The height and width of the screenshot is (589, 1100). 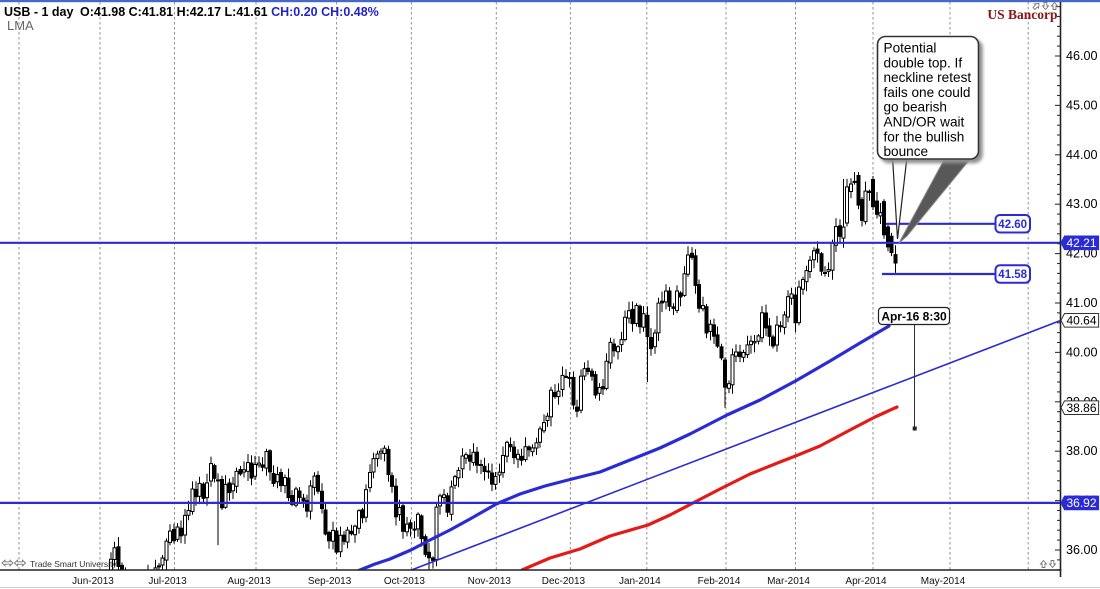 What do you see at coordinates (167, 581) in the screenshot?
I see `svg-text: Jul-2013` at bounding box center [167, 581].